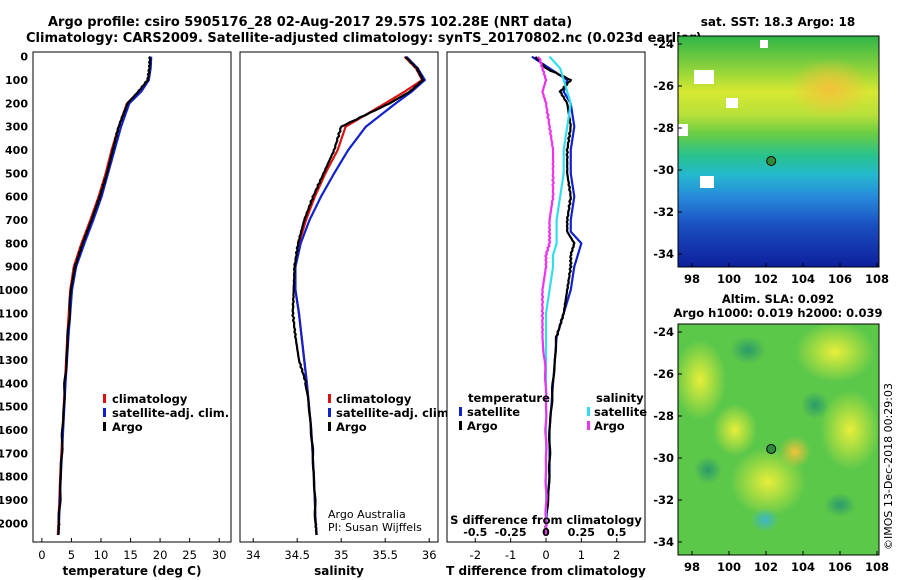 This screenshot has height=580, width=900. I want to click on lat-tick-label: -28, so click(663, 416).